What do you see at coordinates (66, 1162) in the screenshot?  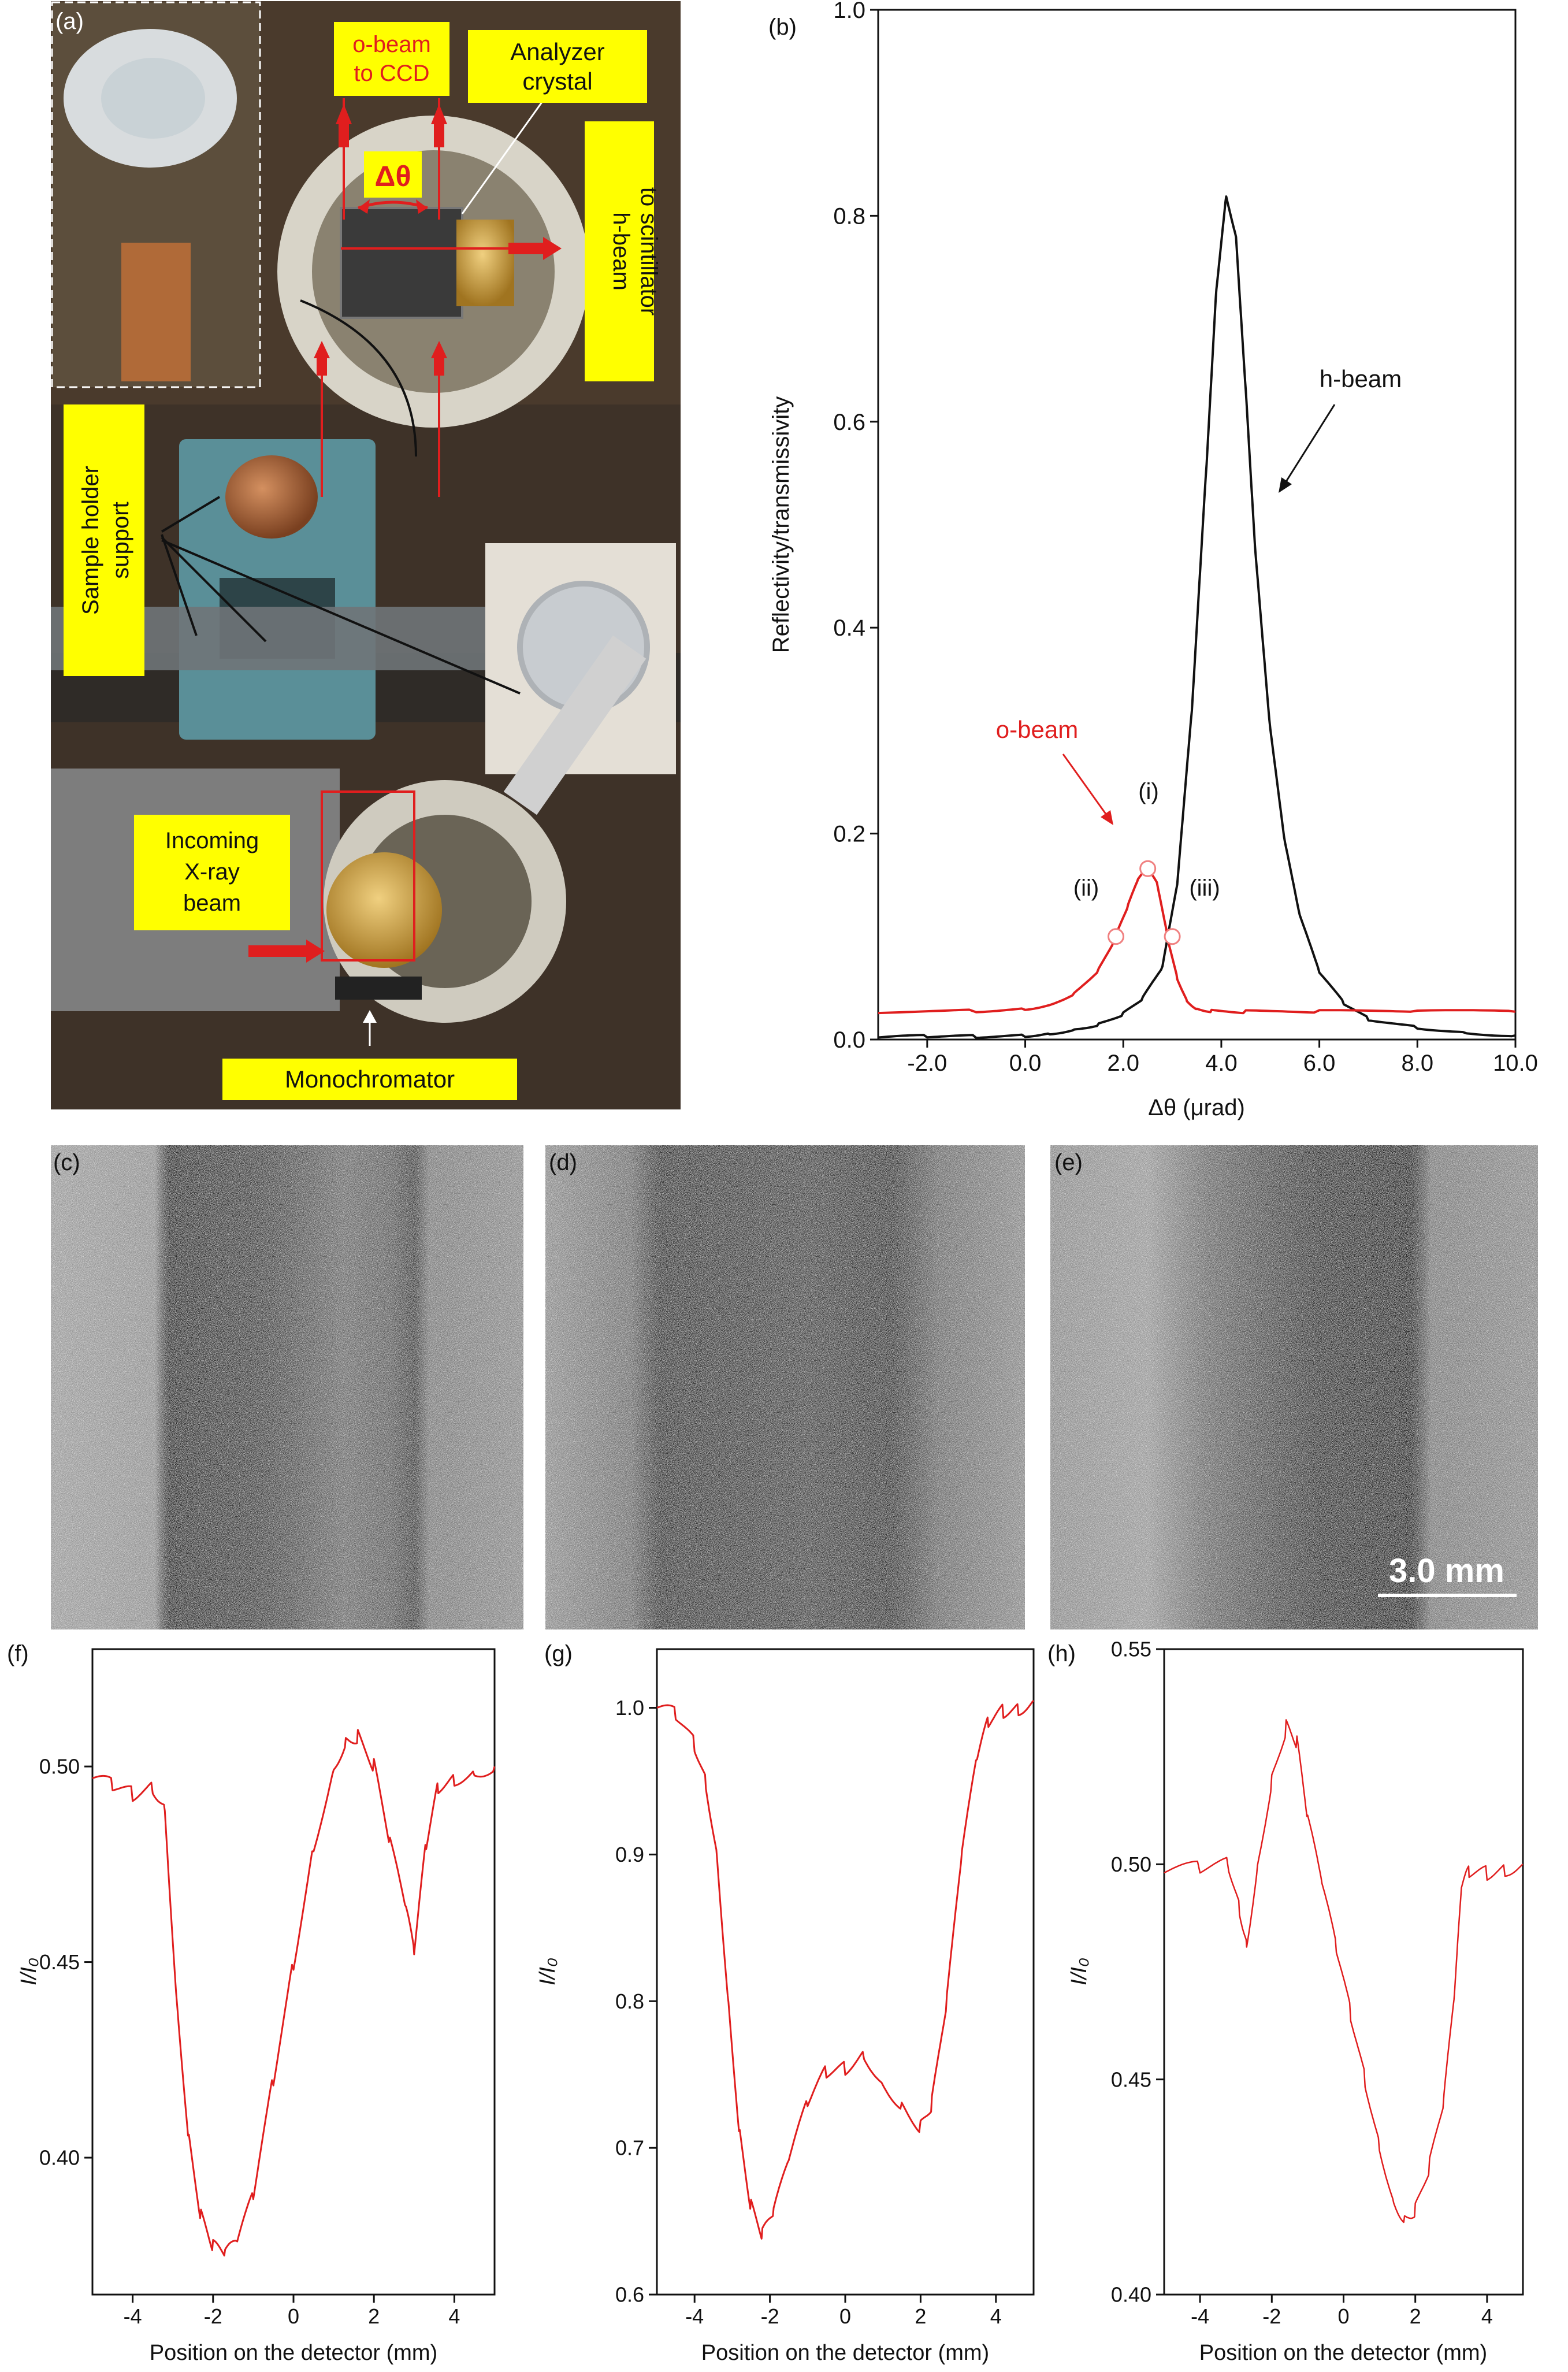 I see `panel-label-c: (c)` at bounding box center [66, 1162].